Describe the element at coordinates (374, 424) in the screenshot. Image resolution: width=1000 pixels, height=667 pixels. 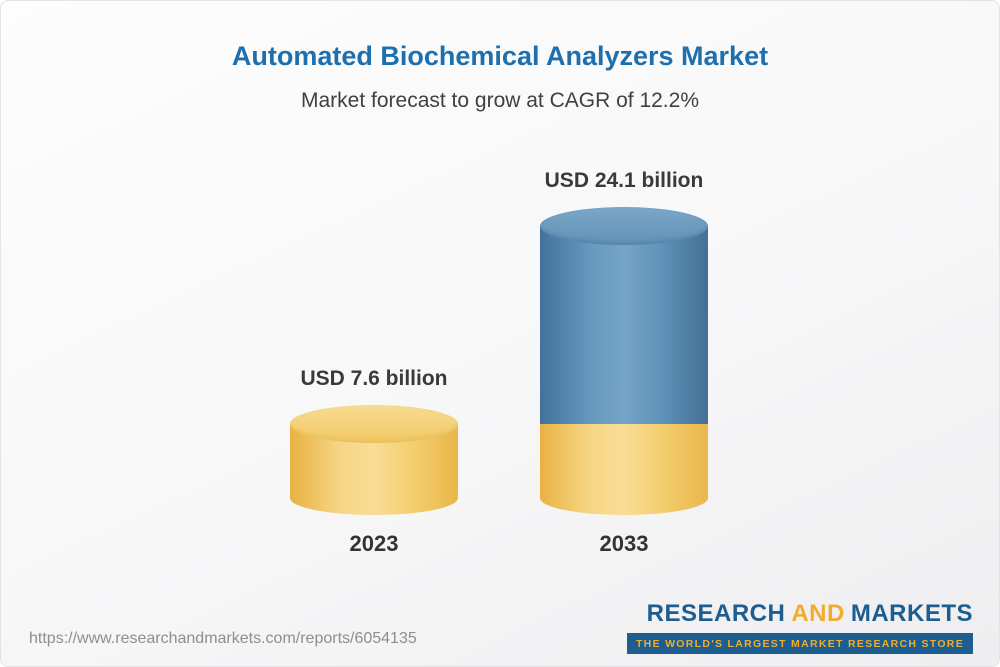
I see `cylinder-2023-top-cap` at that location.